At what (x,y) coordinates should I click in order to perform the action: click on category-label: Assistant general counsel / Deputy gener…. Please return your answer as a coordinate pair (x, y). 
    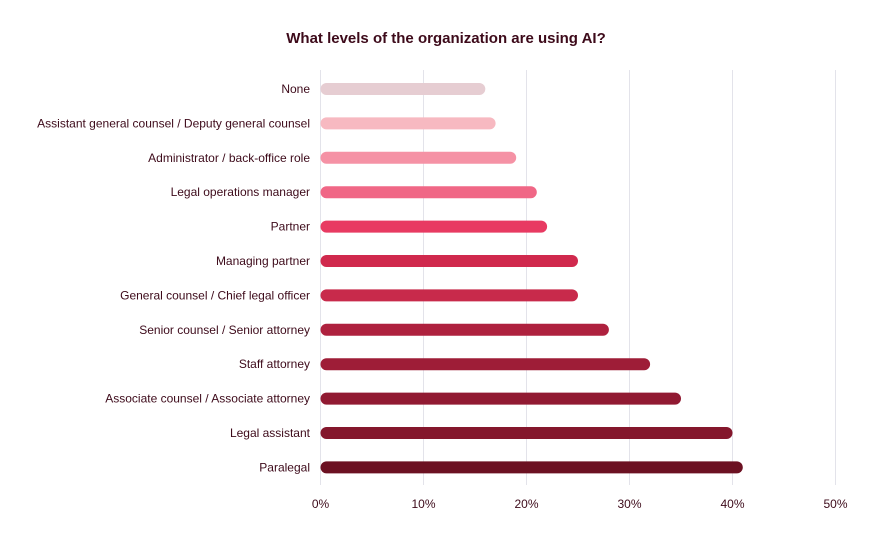
    Looking at the image, I should click on (173, 123).